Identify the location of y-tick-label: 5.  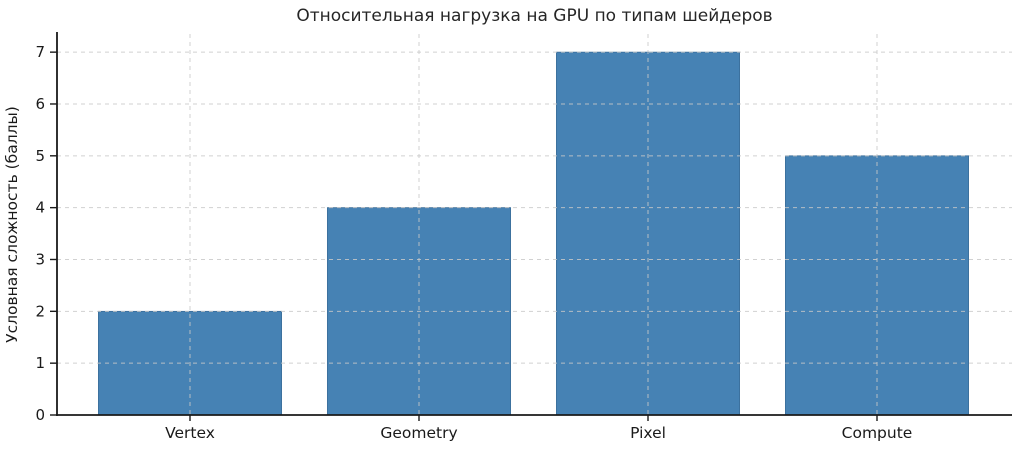
(40, 156).